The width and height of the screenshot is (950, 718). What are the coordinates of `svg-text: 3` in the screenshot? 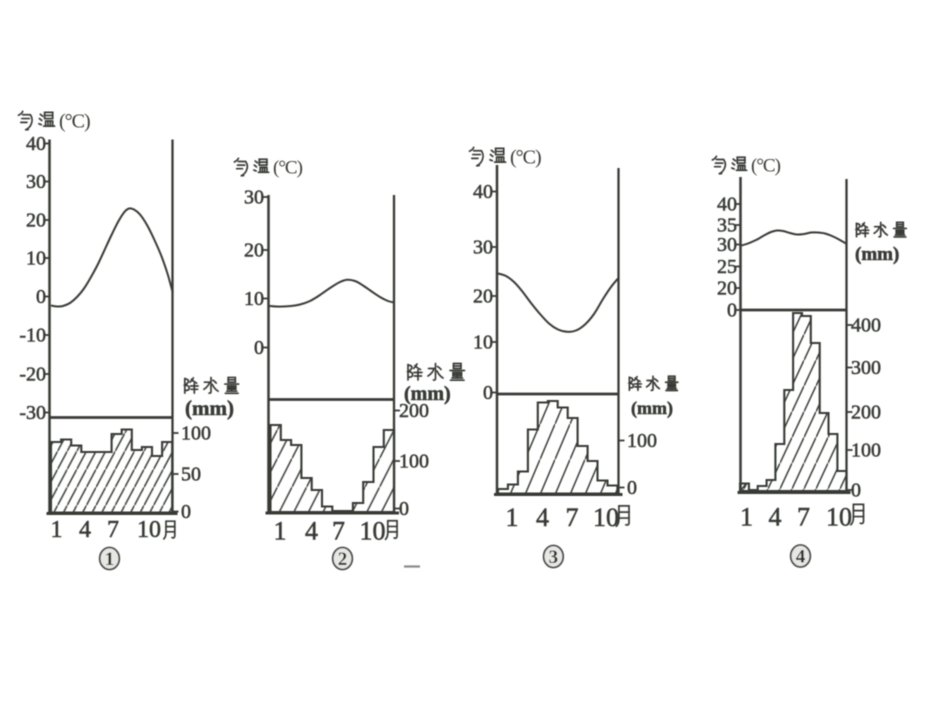 It's located at (554, 557).